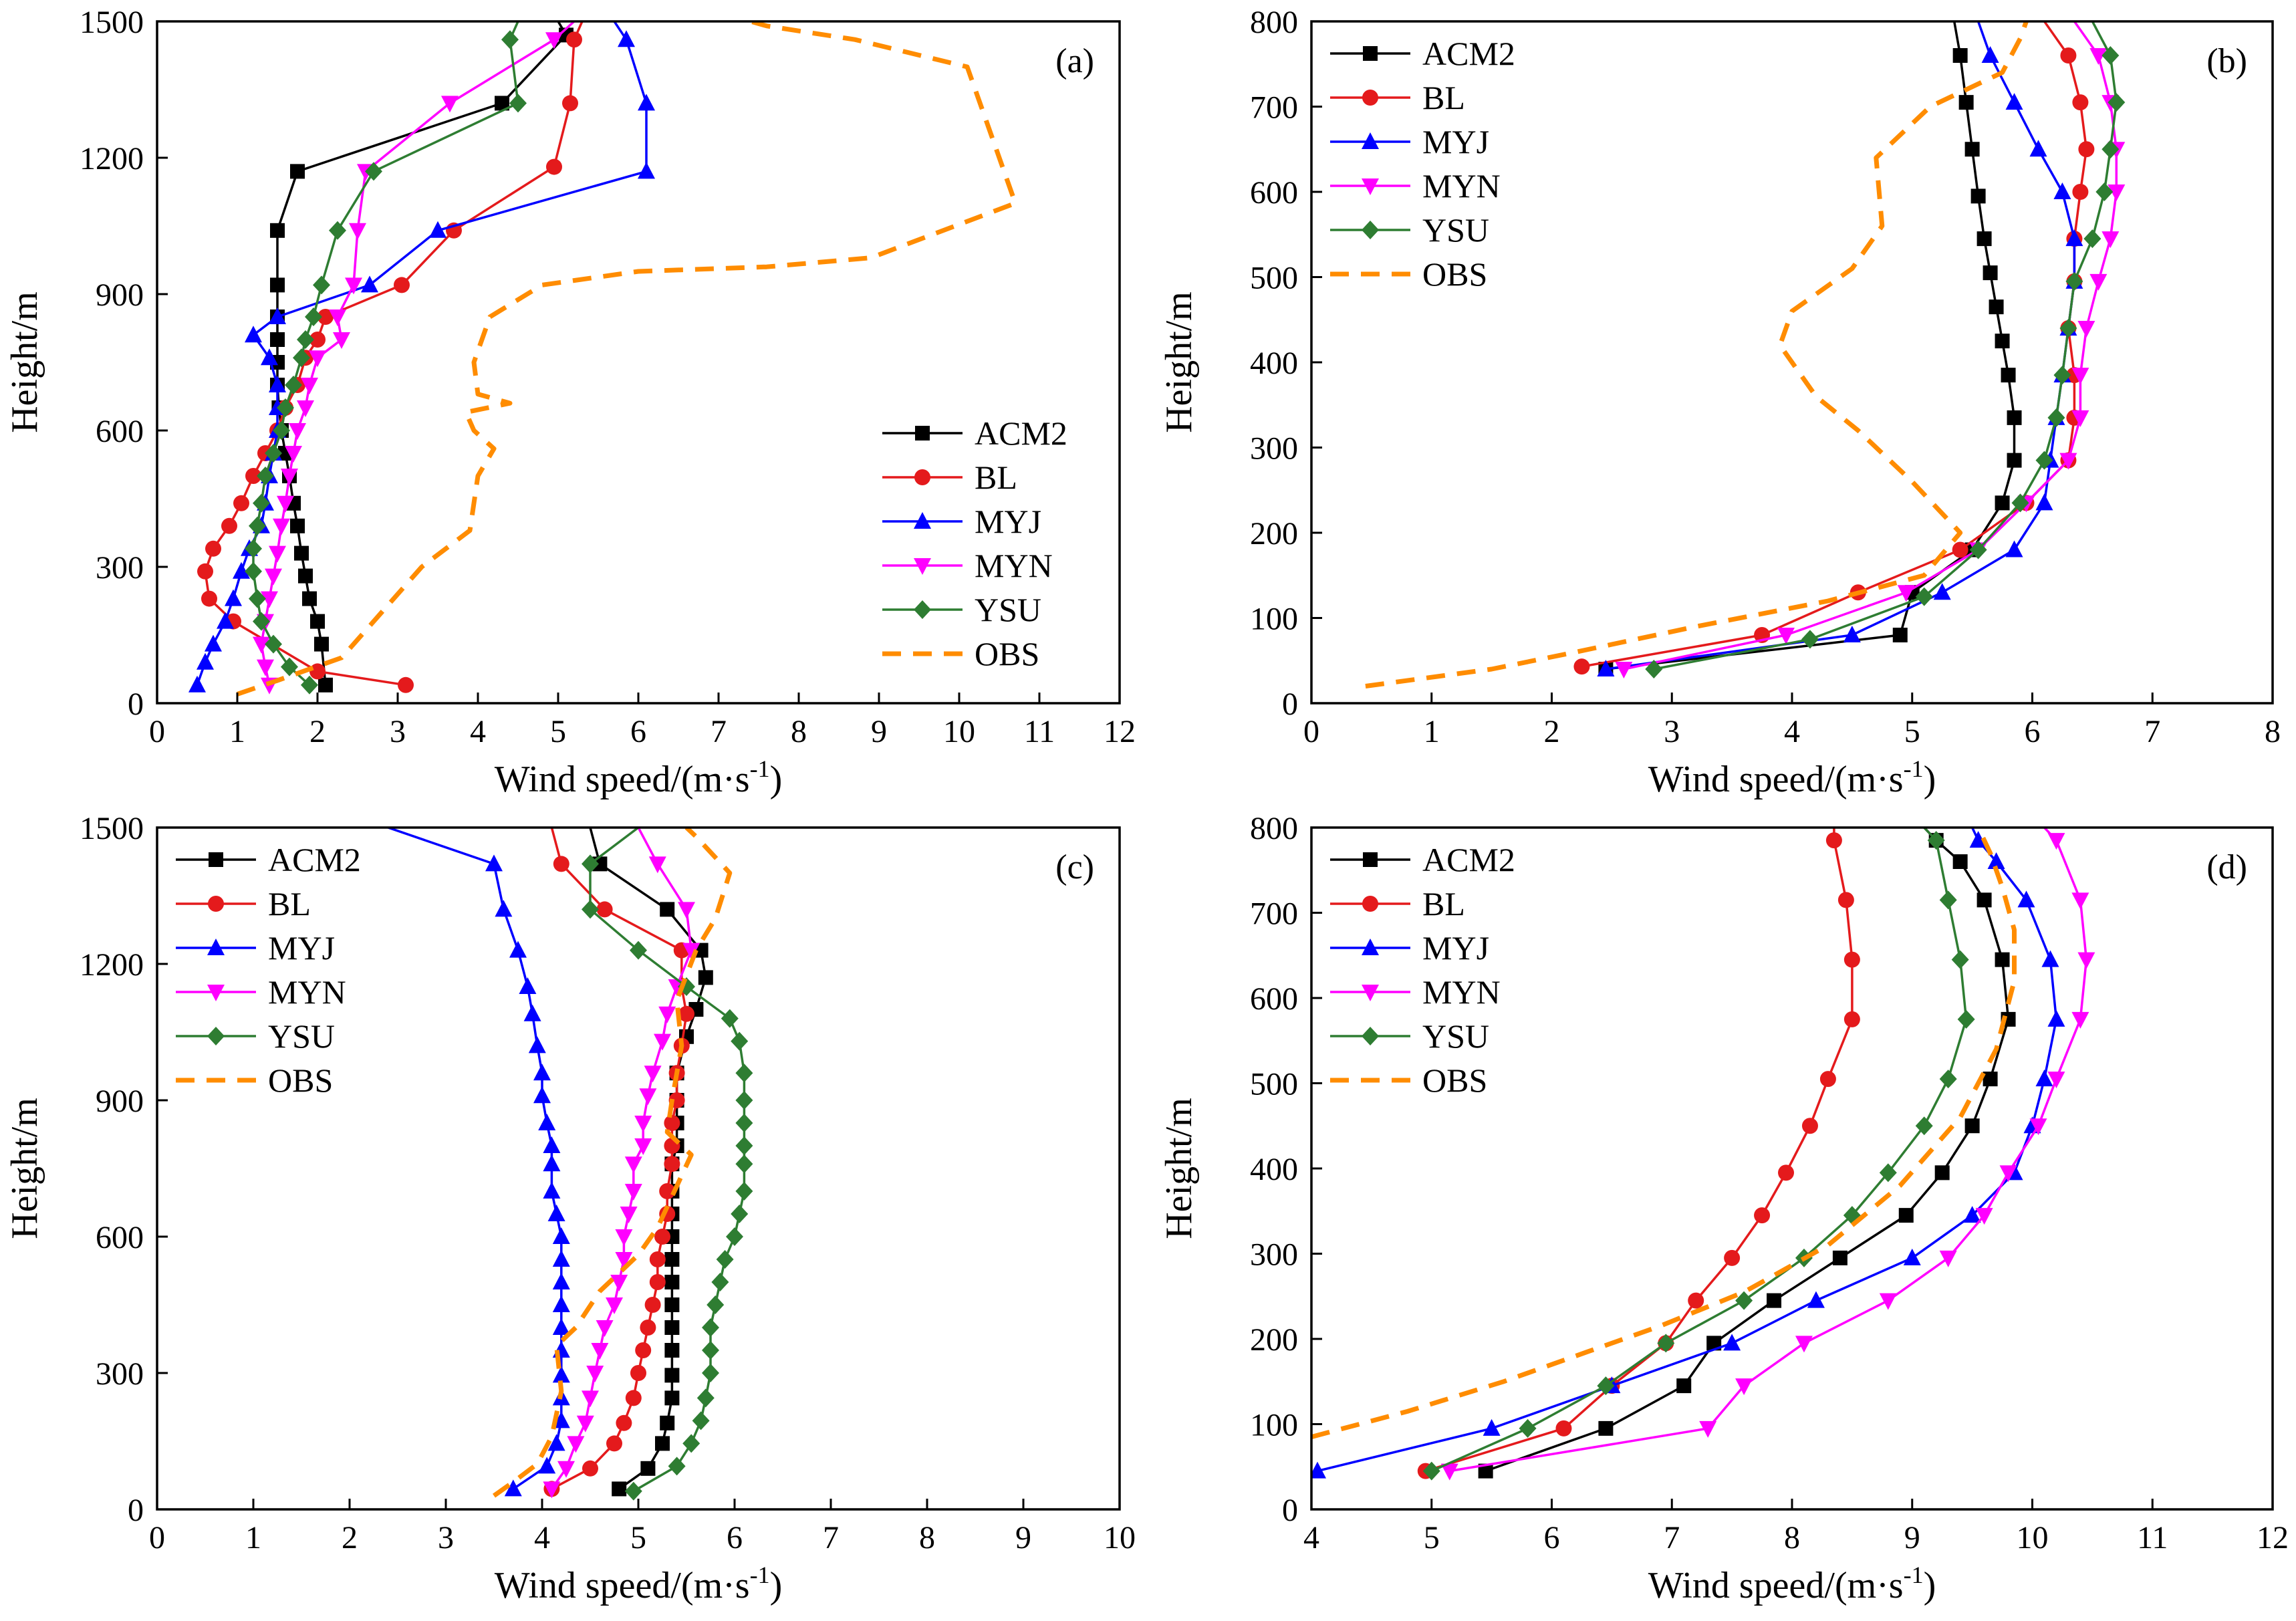 The image size is (2296, 1621). Describe the element at coordinates (1432, 1538) in the screenshot. I see `x-tick-label: 5` at that location.